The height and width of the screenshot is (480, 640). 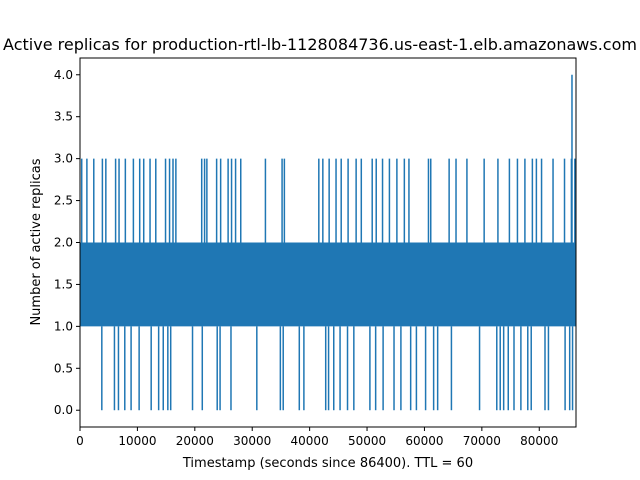 What do you see at coordinates (63, 326) in the screenshot?
I see `y-tick-label: 1.0` at bounding box center [63, 326].